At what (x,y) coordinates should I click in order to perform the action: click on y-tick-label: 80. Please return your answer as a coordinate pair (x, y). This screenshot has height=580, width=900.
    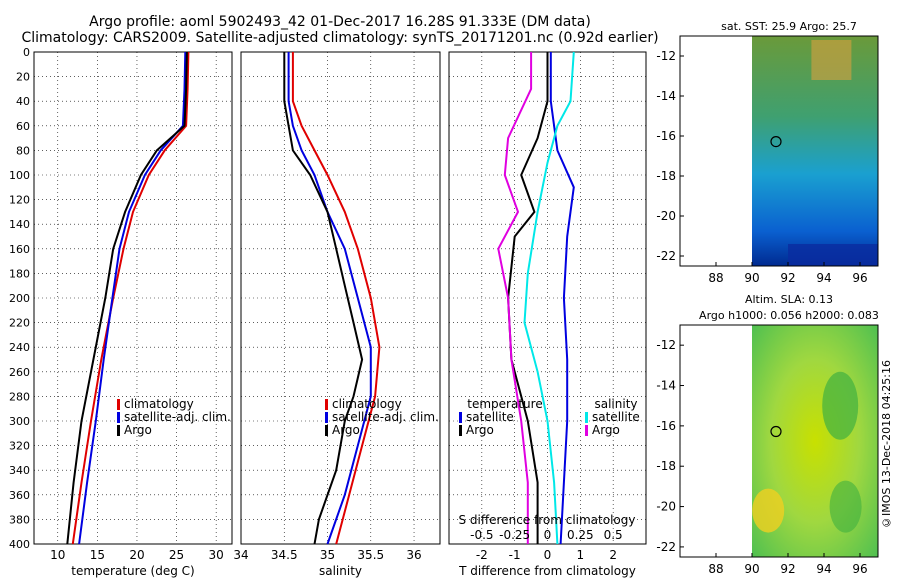
    Looking at the image, I should click on (23, 150).